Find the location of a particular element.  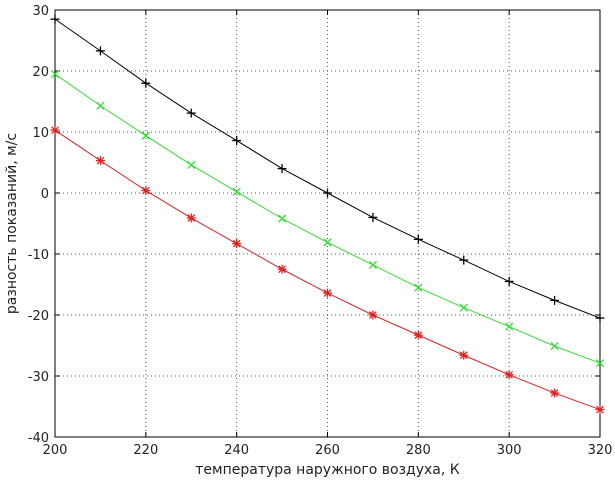

y-tick-label: -20 is located at coordinates (38, 316).